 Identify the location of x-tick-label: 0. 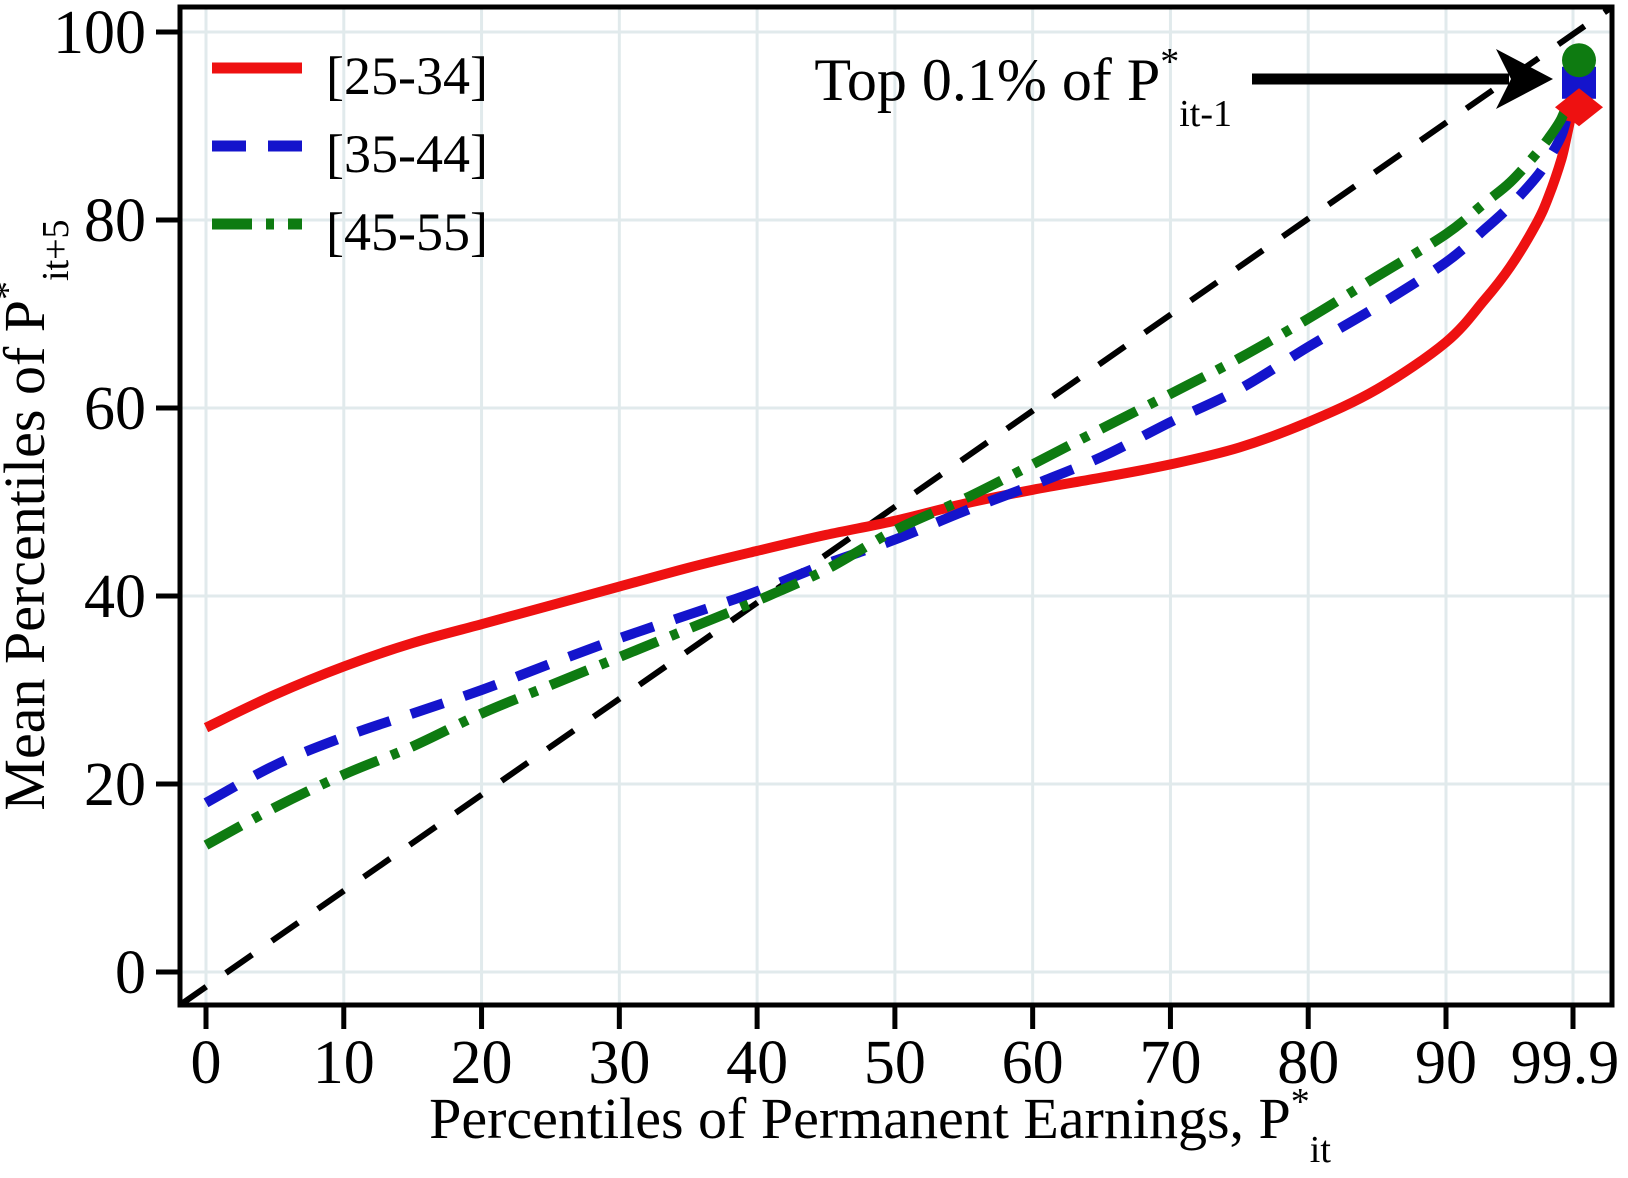
(206, 1063).